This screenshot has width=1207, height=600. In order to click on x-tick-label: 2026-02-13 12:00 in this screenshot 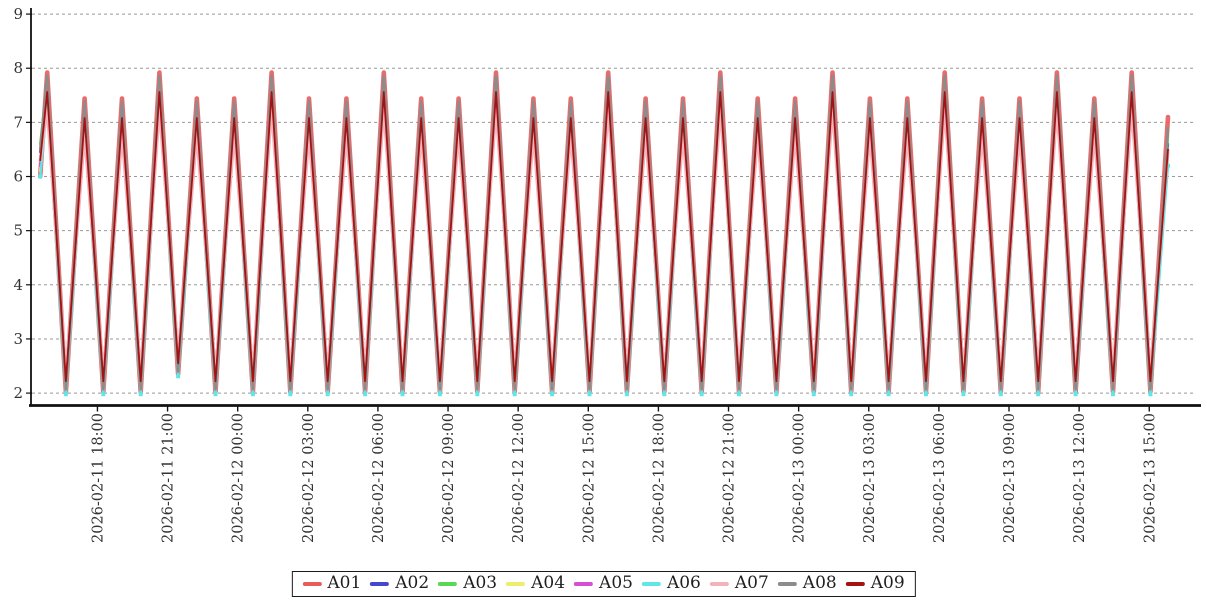, I will do `click(1080, 478)`.